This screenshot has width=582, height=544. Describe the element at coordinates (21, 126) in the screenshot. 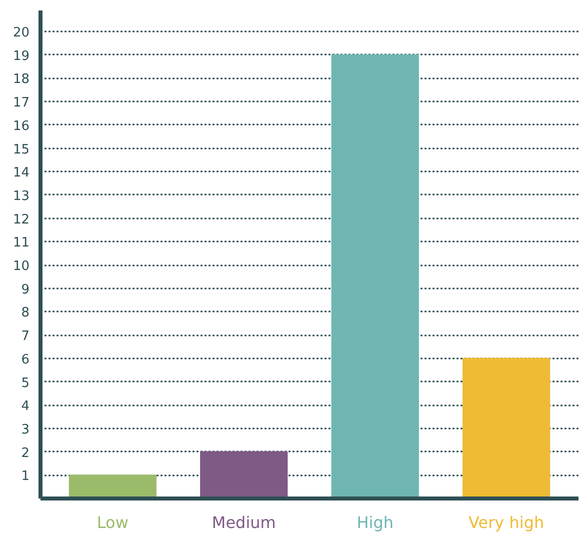

I see `y-tick-label: 16` at that location.